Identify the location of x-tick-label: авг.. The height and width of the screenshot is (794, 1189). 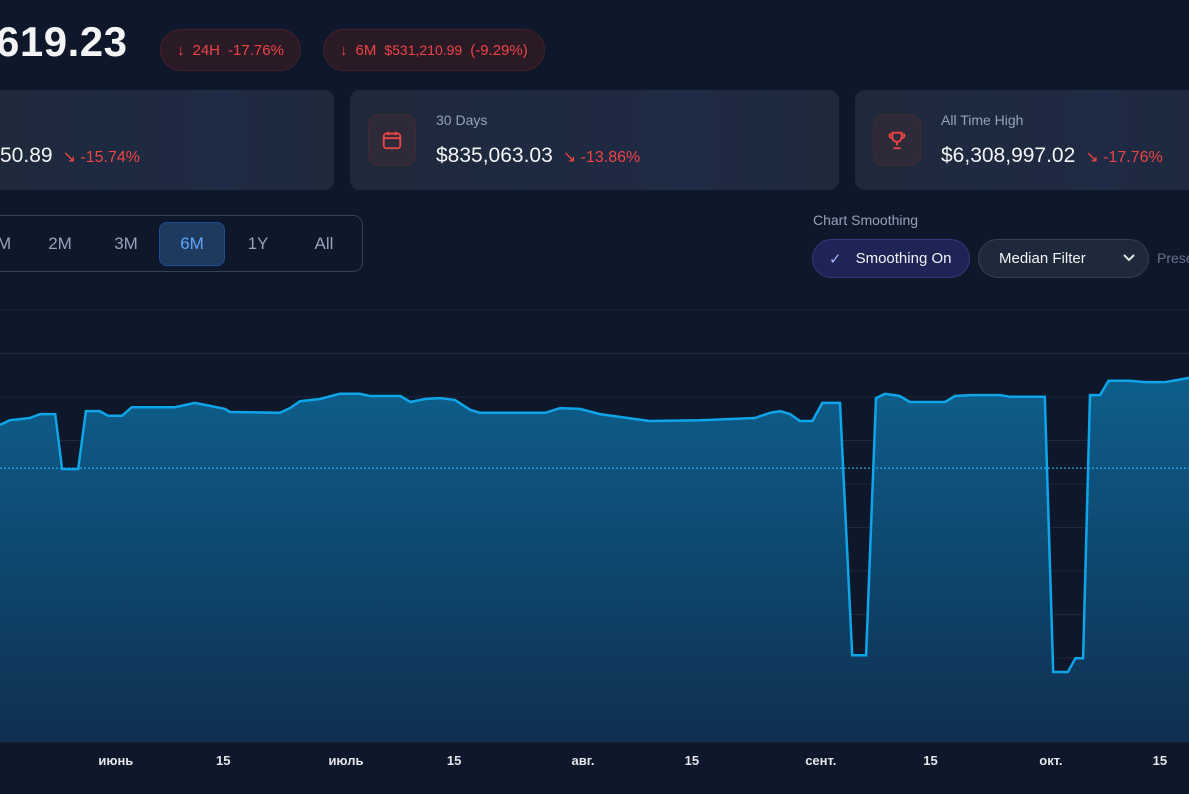
(583, 760).